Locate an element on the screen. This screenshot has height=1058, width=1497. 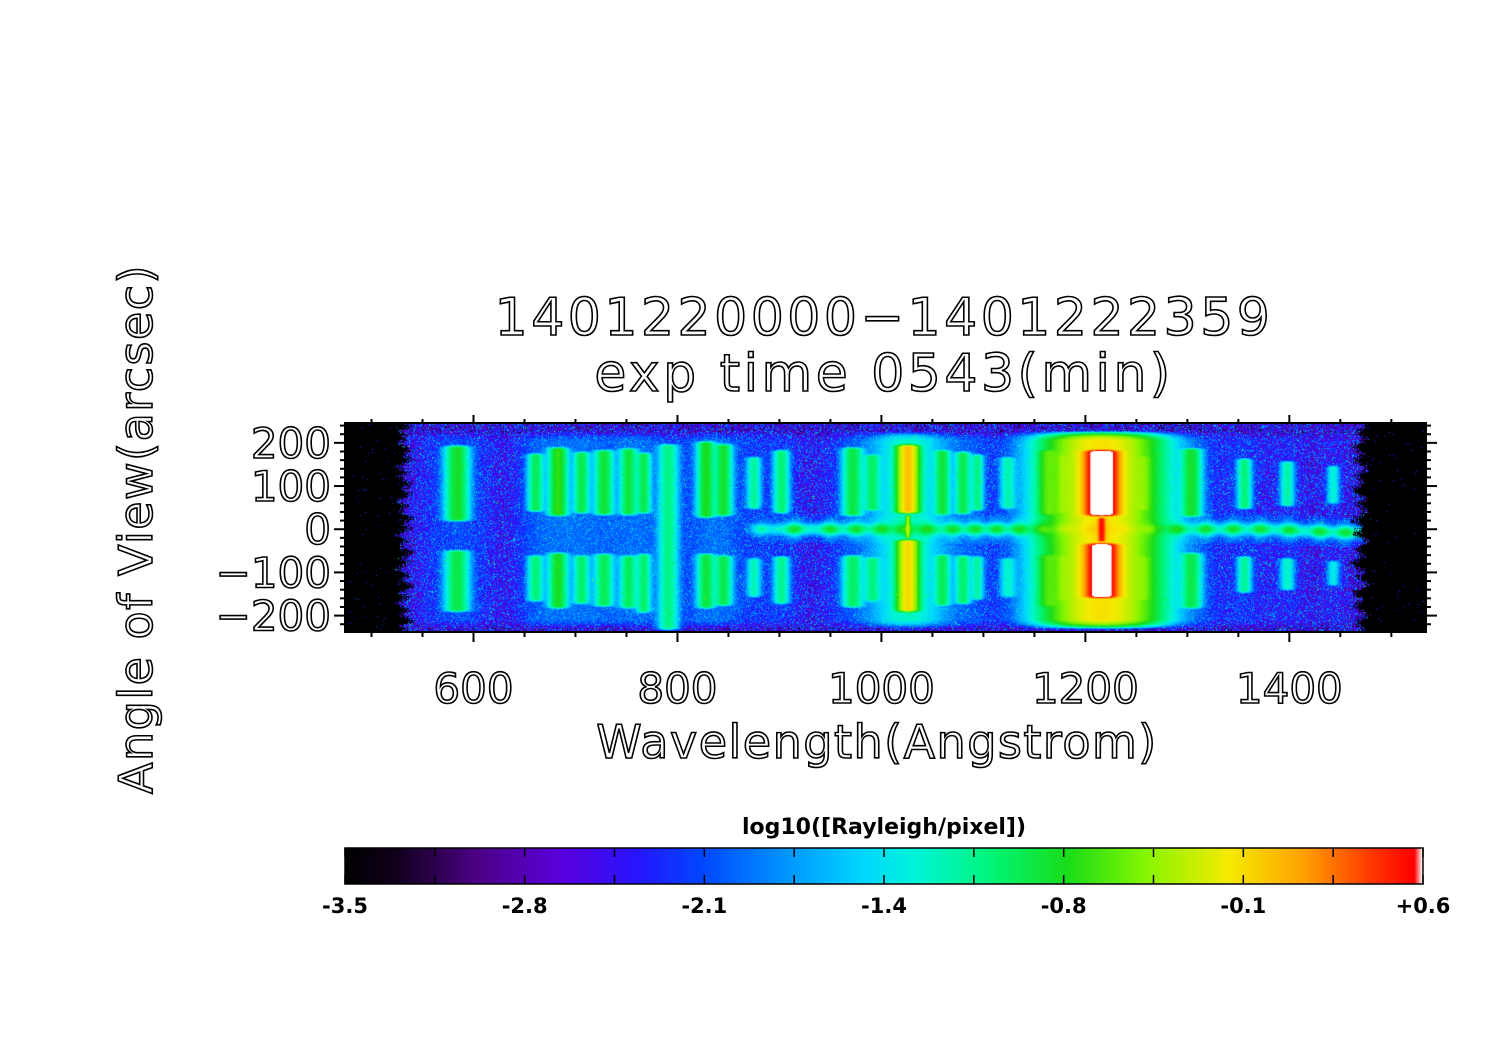
colorbar-gradient is located at coordinates (884, 866).